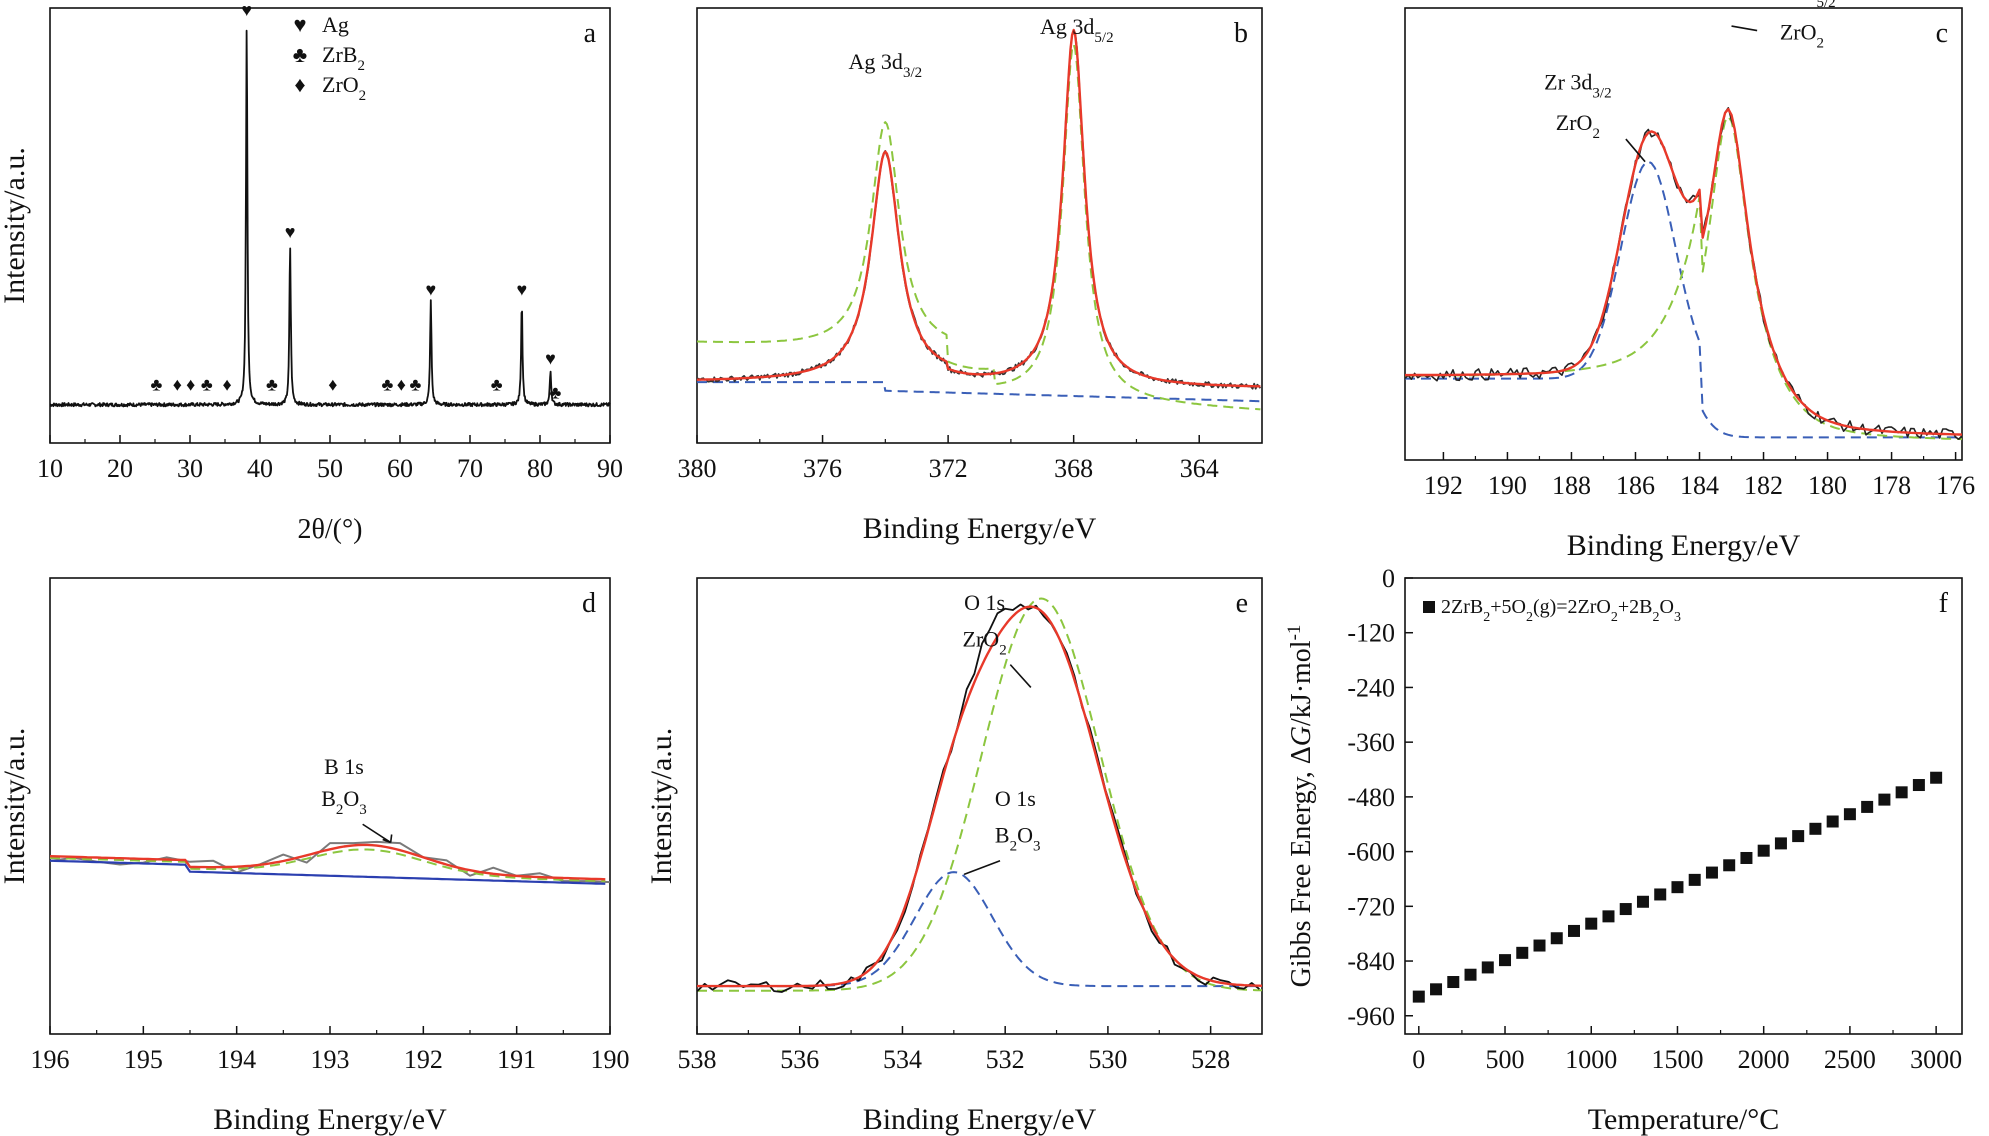 This screenshot has width=1989, height=1136. Describe the element at coordinates (1505, 1059) in the screenshot. I see `x-tick-label: 500` at that location.